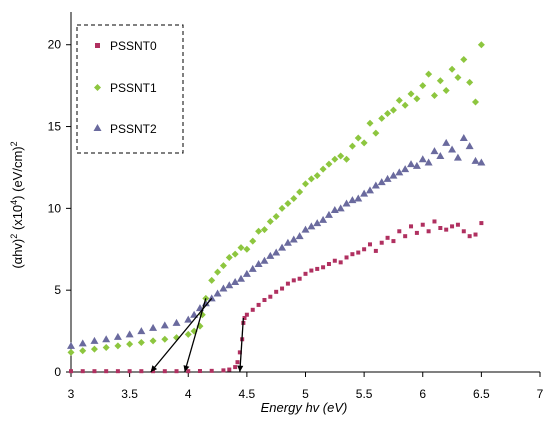  I want to click on tangent-segment, so click(242, 345).